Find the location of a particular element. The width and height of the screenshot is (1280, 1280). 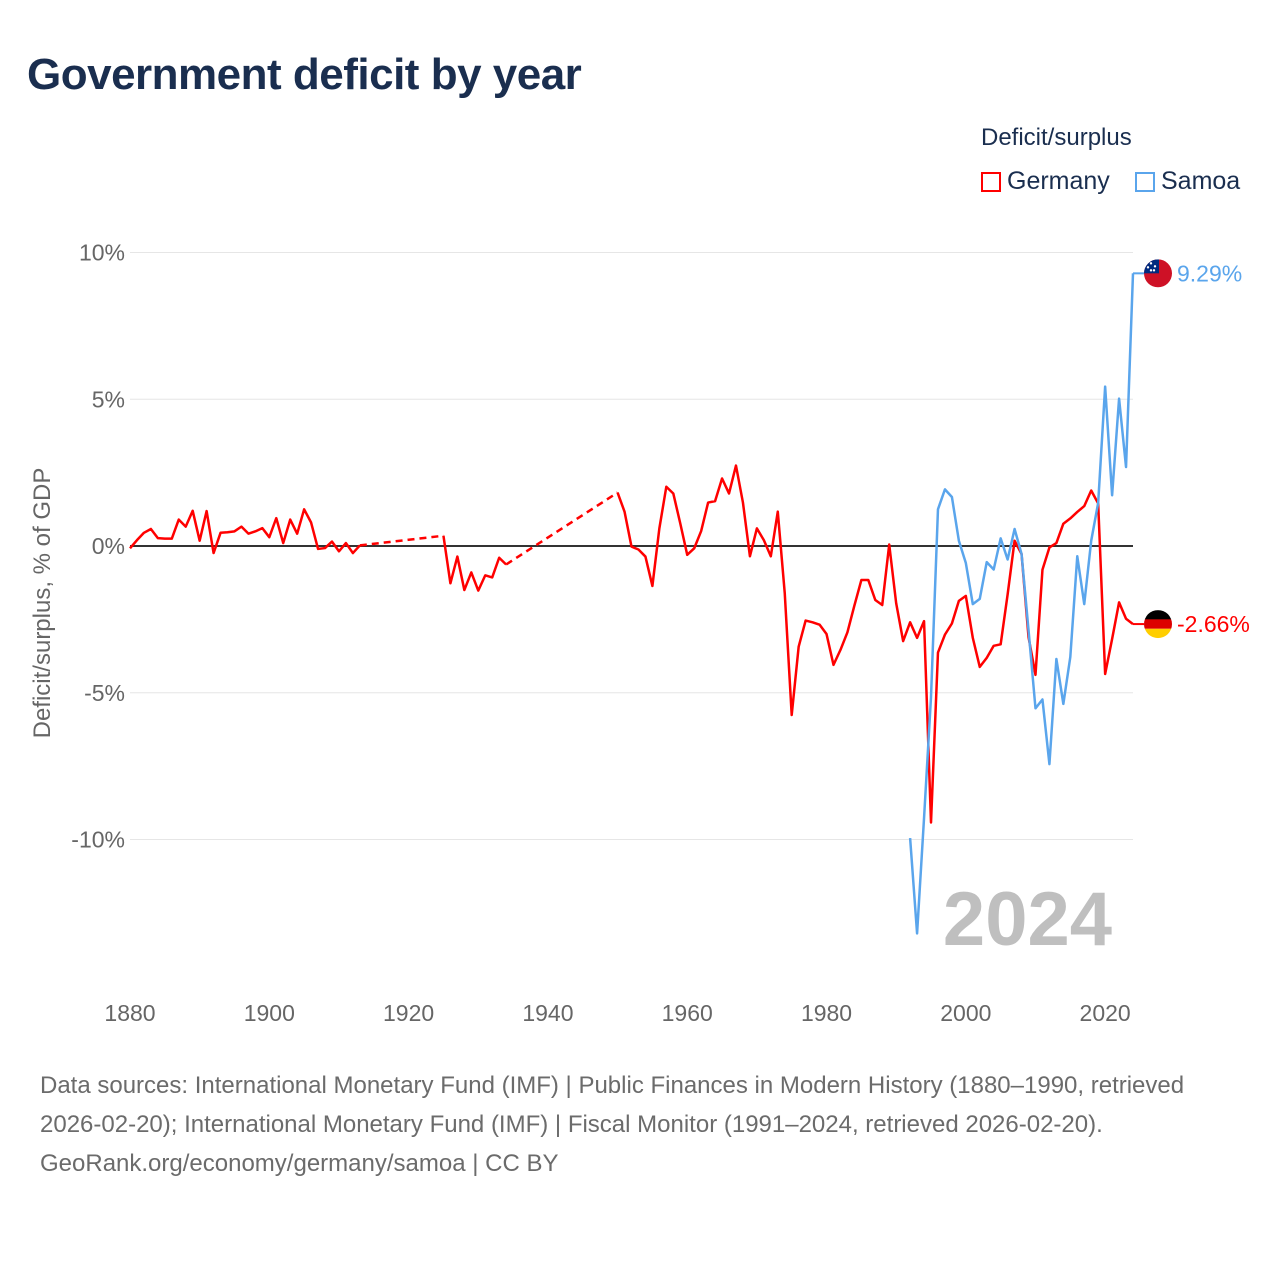

legend-title: Deficit/surplus is located at coordinates (1056, 137).